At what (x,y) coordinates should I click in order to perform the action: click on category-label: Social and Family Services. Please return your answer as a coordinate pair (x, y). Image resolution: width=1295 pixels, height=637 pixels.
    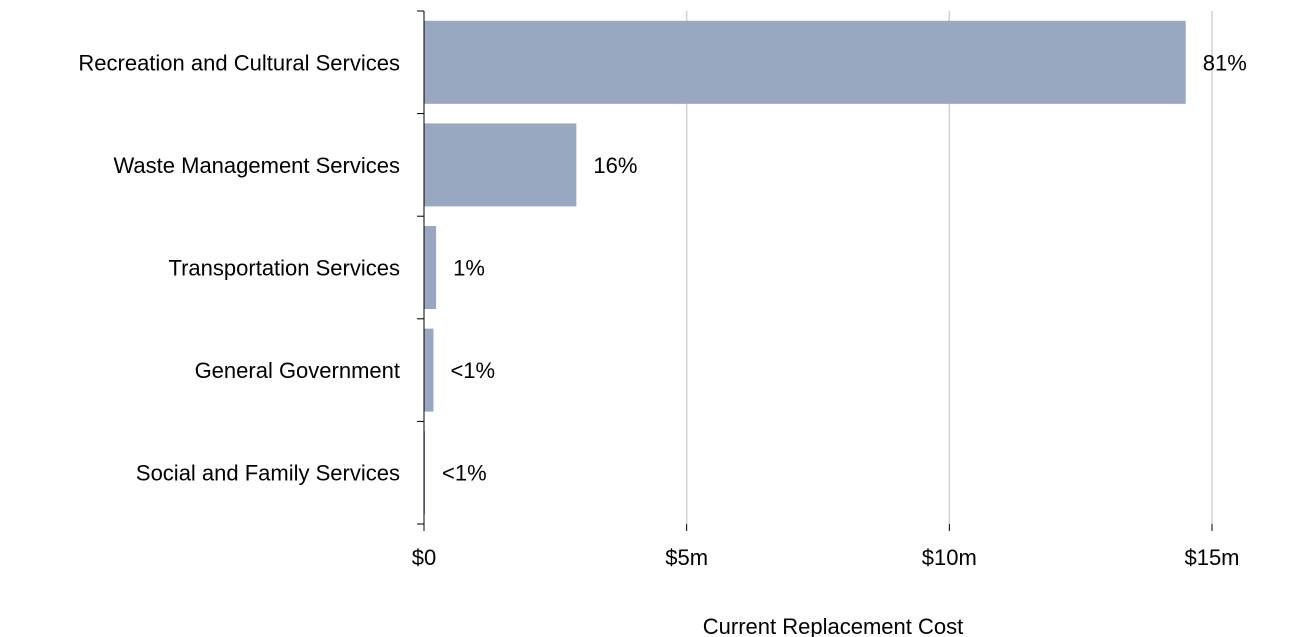
    Looking at the image, I should click on (268, 473).